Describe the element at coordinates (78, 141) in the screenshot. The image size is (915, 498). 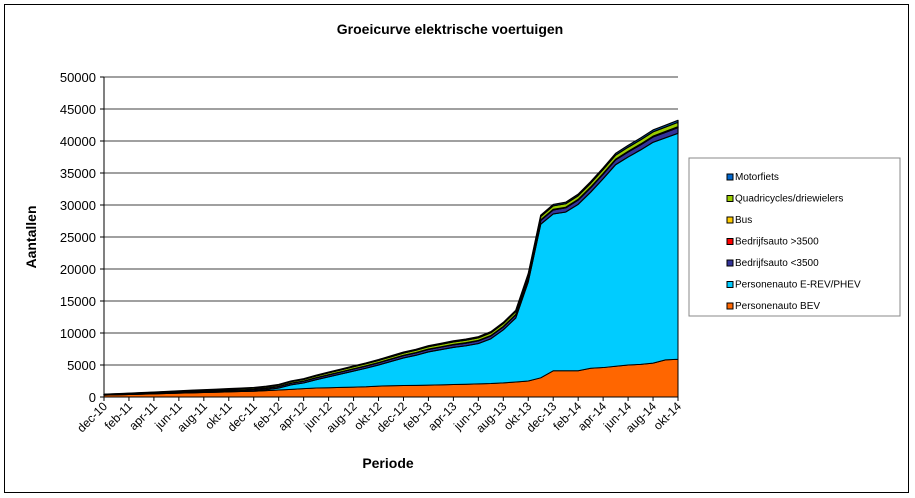
I see `y-tick-label: 40000` at that location.